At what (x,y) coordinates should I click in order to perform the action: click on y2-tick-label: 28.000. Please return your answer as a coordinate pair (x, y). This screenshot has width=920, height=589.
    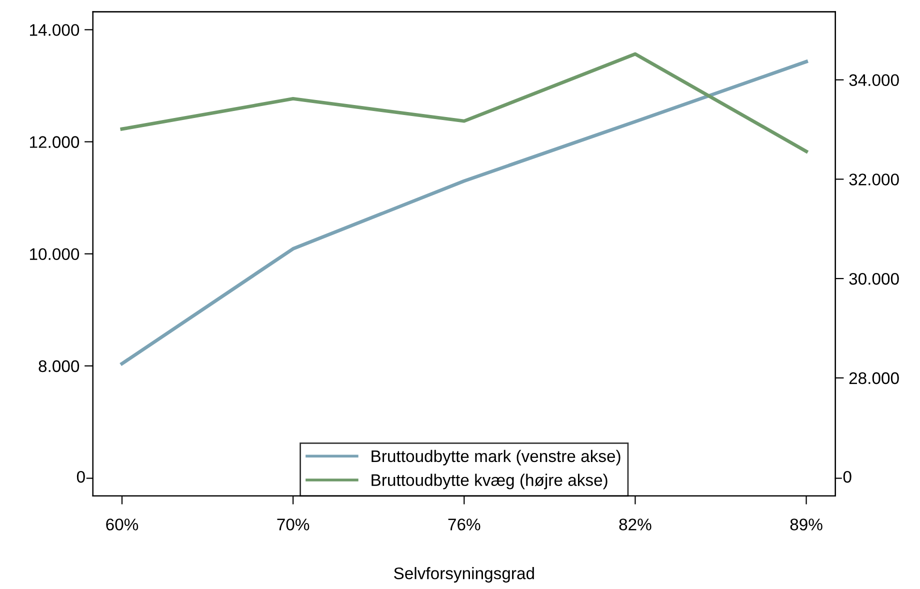
    Looking at the image, I should click on (874, 378).